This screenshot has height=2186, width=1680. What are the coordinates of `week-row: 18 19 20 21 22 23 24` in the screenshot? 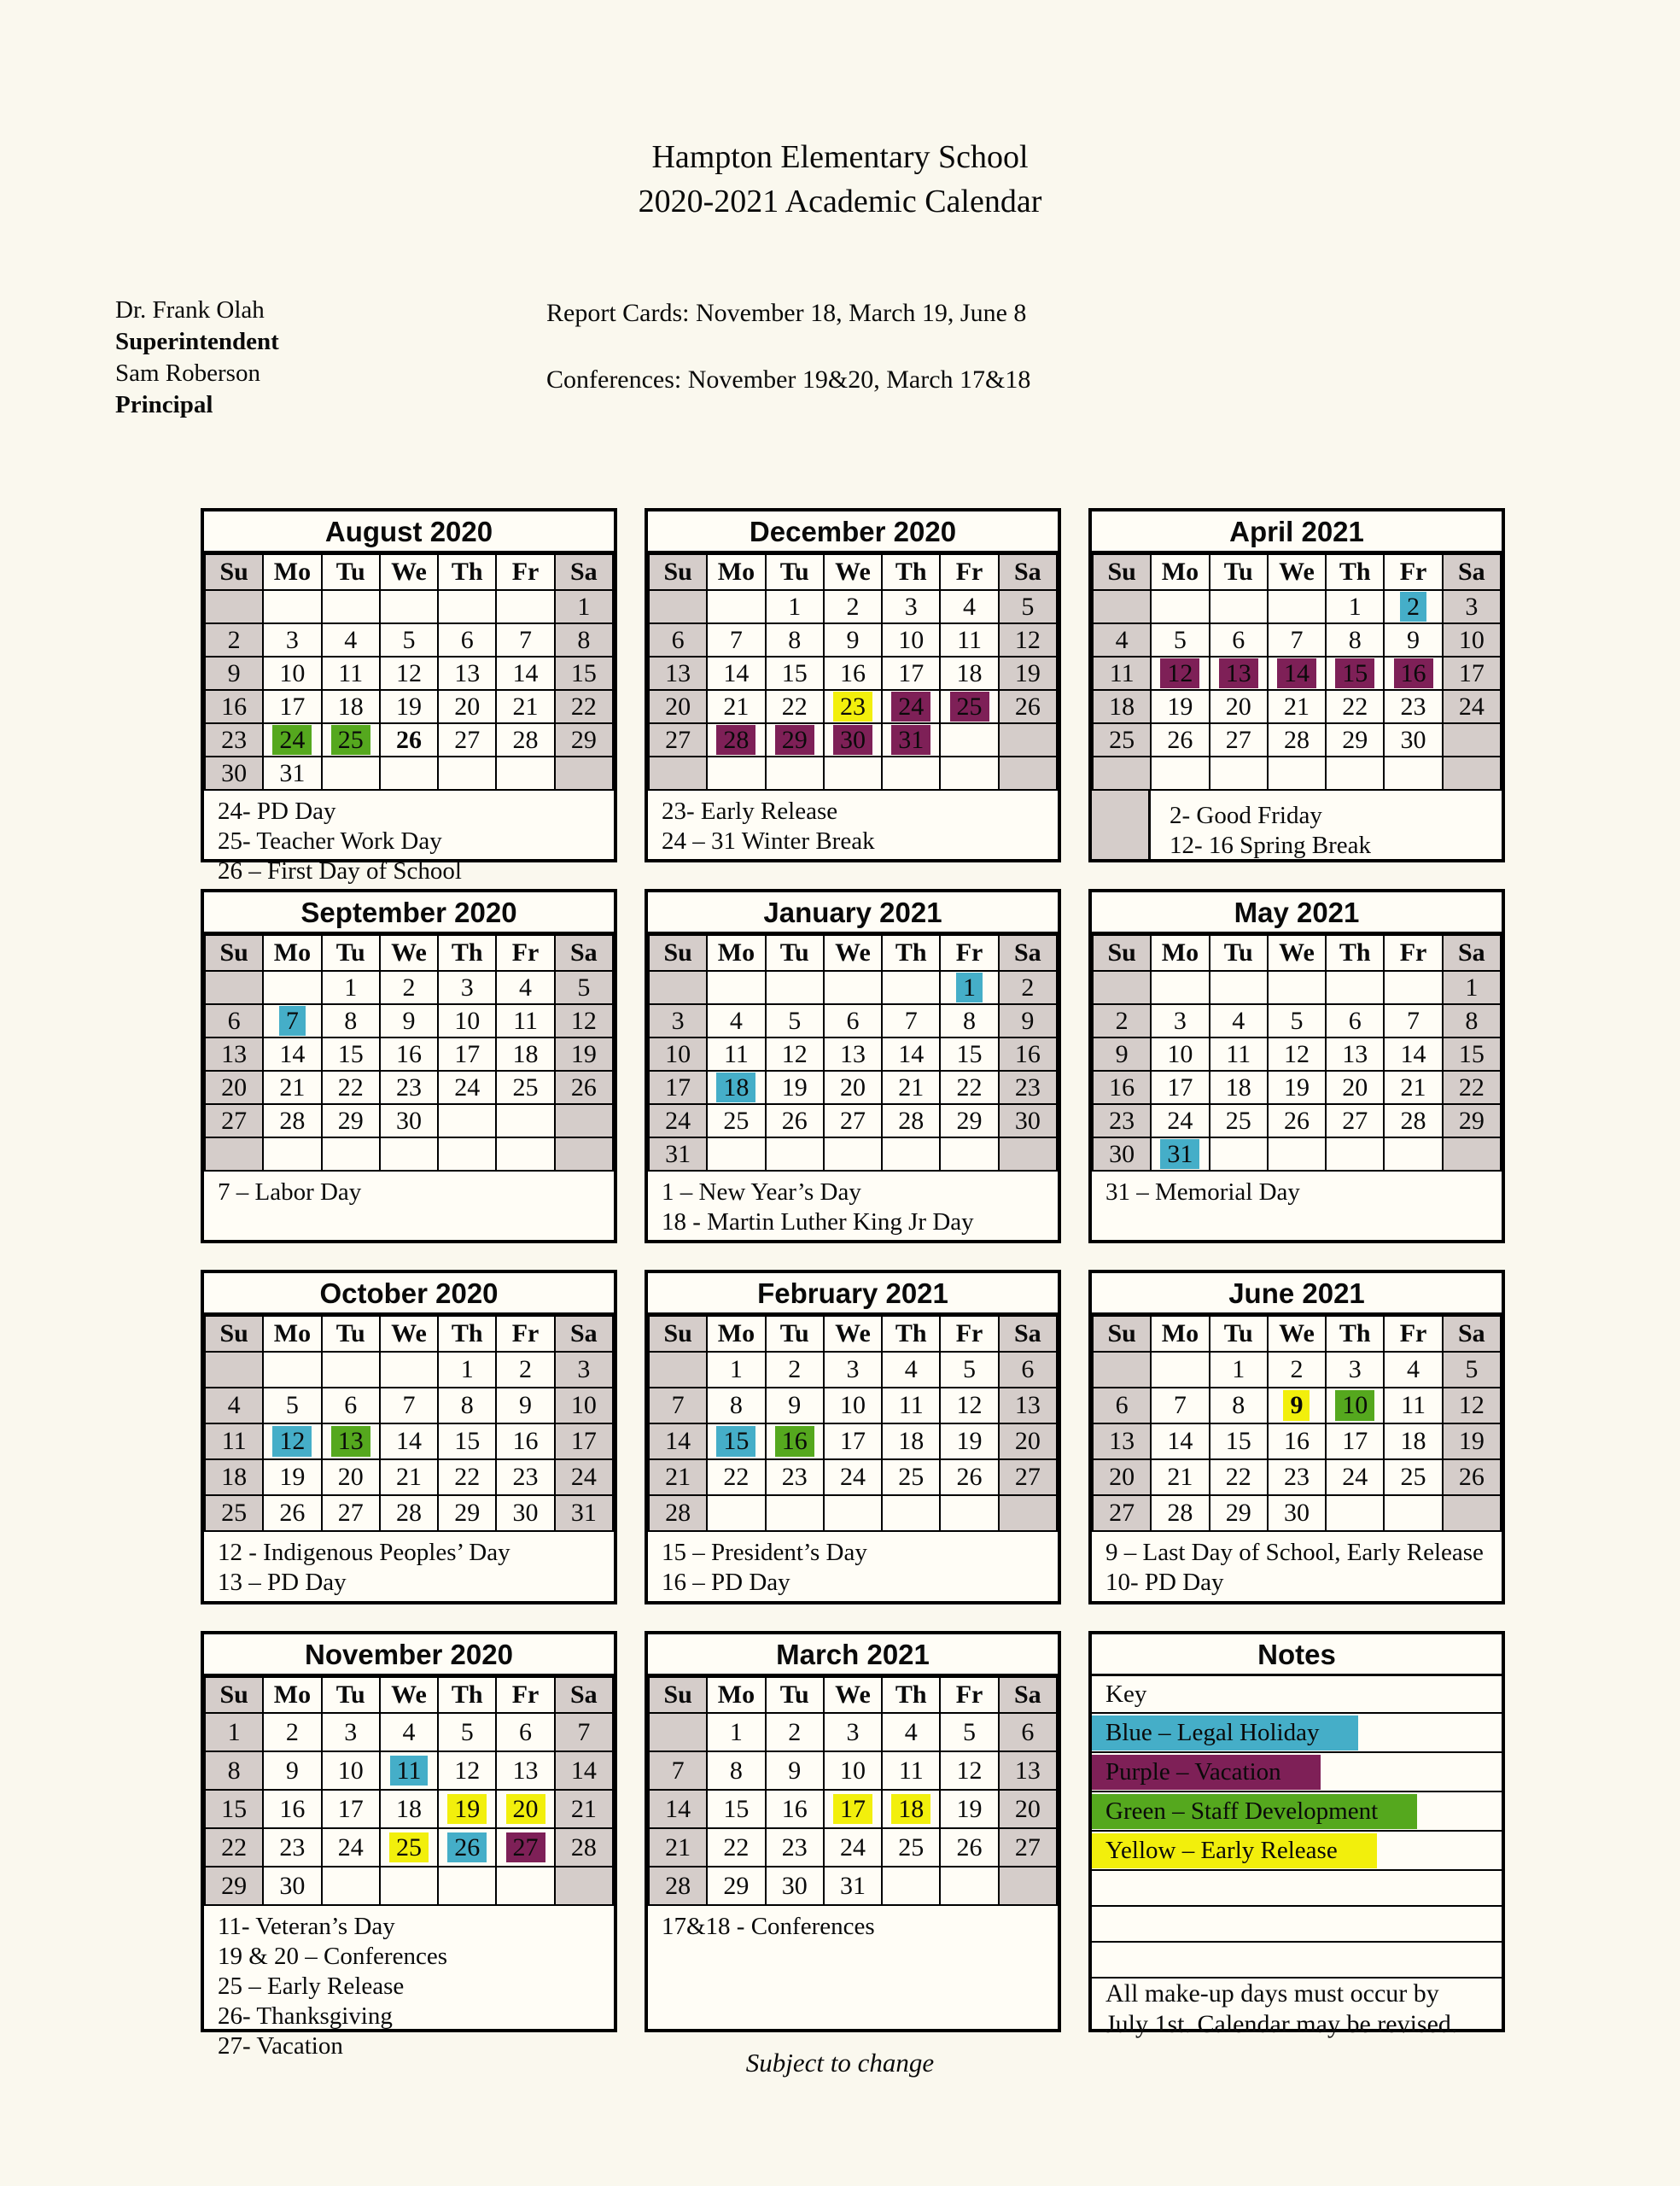 It's located at (1296, 706).